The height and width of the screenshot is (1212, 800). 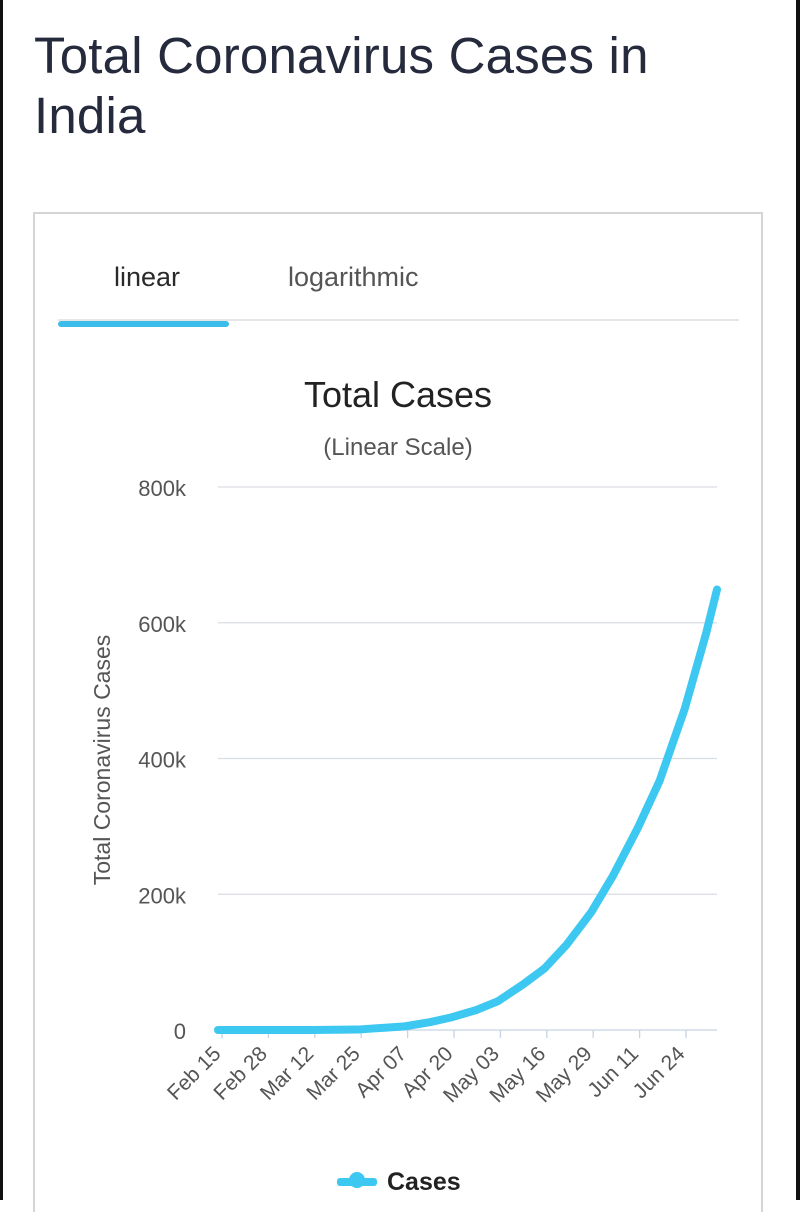 What do you see at coordinates (162, 488) in the screenshot?
I see `y-tick-label: 800k` at bounding box center [162, 488].